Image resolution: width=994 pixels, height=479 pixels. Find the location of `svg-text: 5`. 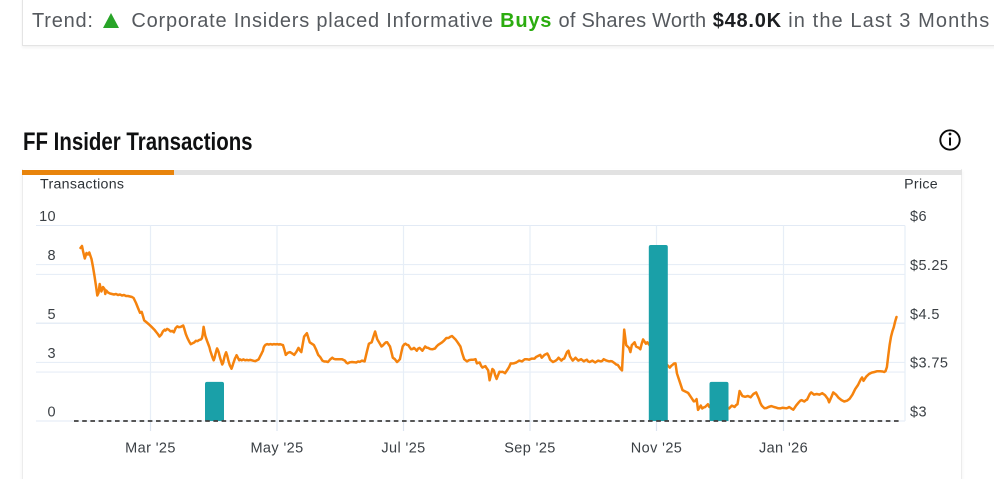

svg-text: 5 is located at coordinates (52, 315).